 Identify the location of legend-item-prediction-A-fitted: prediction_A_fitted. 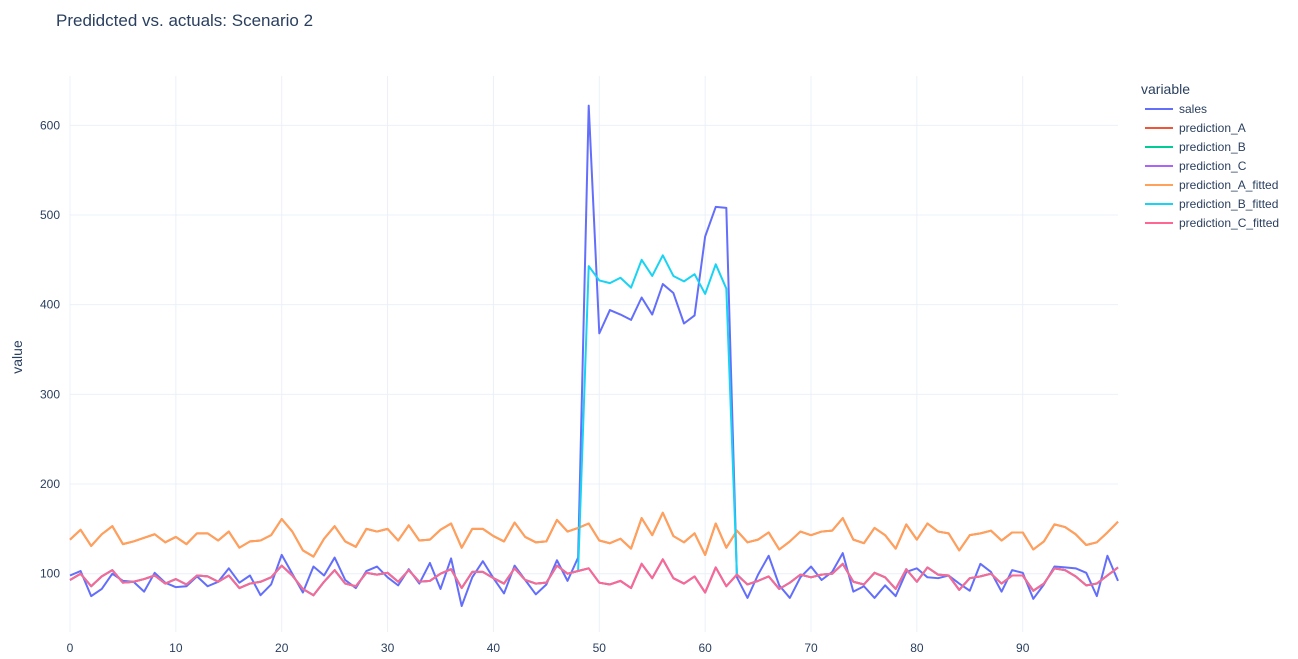
(1211, 185).